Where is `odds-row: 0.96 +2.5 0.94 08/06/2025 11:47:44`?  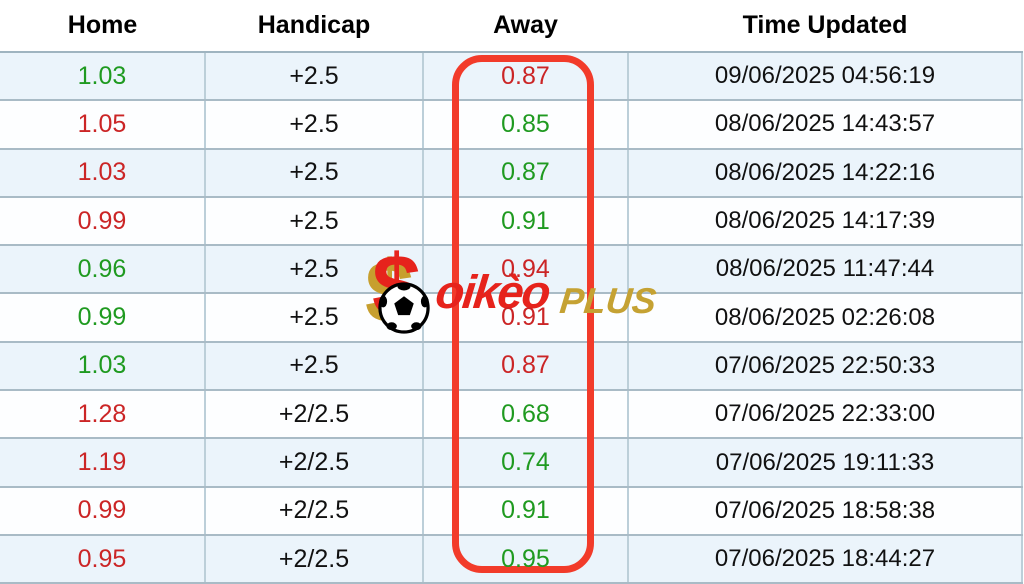 odds-row: 0.96 +2.5 0.94 08/06/2025 11:47:44 is located at coordinates (511, 270).